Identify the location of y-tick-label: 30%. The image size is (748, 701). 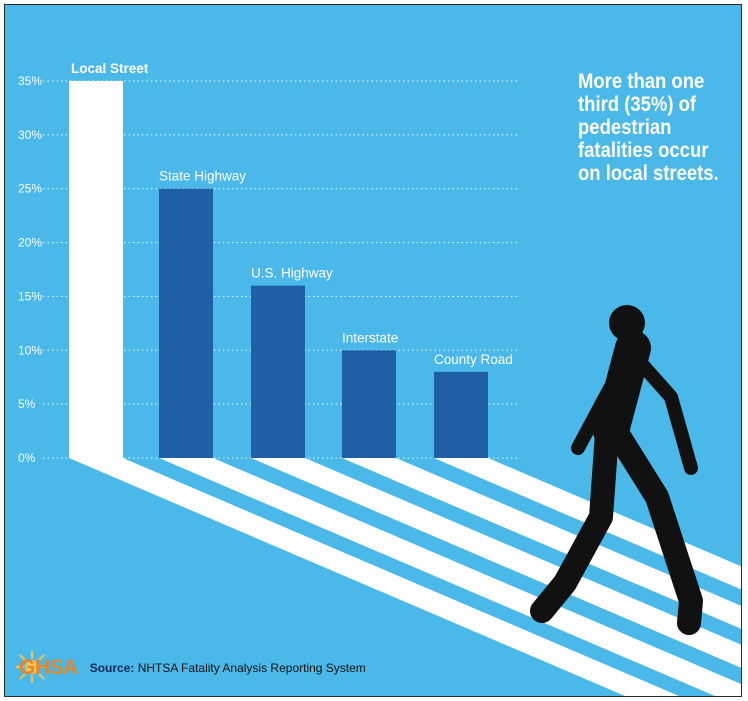
(30, 135).